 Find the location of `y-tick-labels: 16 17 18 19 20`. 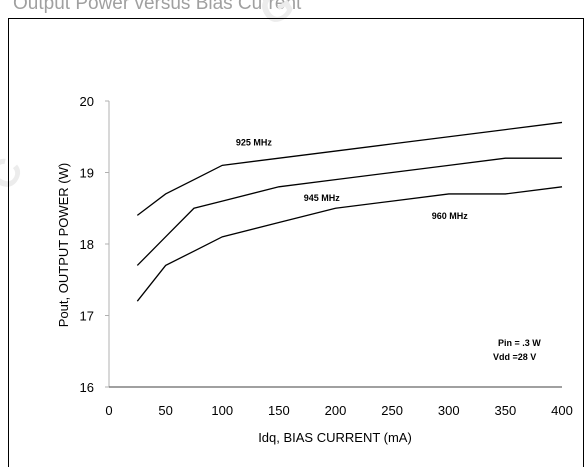

y-tick-labels: 16 17 18 19 20 is located at coordinates (94, 244).